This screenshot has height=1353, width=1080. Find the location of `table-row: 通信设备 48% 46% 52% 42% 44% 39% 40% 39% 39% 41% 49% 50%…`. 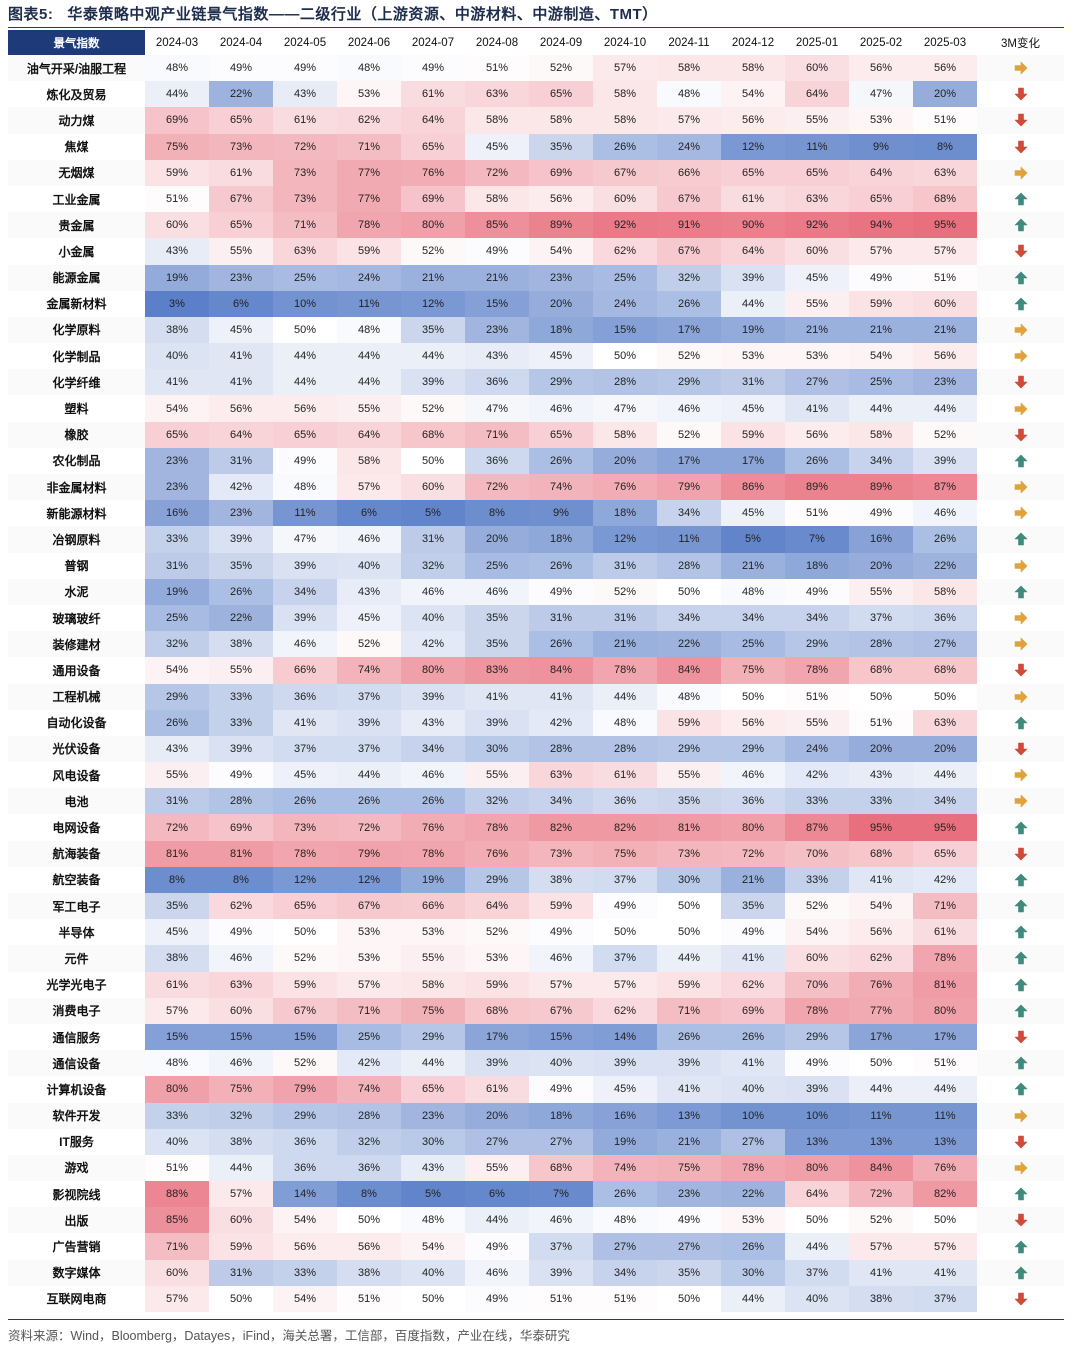

table-row: 通信设备 48% 46% 52% 42% 44% 39% 40% 39% 39% 41% 49% 50%… is located at coordinates (536, 1063).